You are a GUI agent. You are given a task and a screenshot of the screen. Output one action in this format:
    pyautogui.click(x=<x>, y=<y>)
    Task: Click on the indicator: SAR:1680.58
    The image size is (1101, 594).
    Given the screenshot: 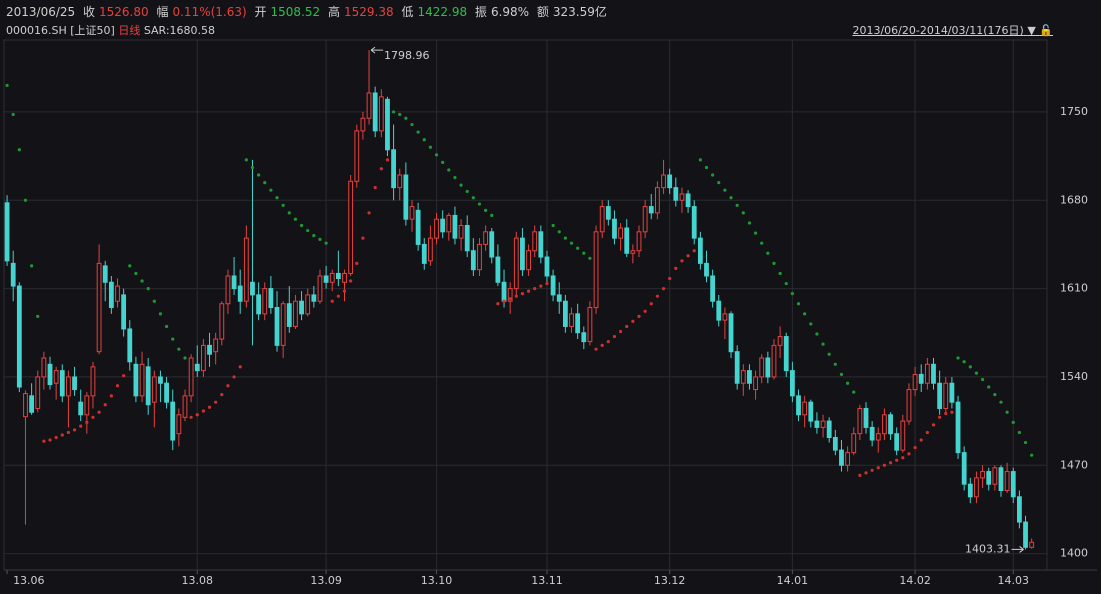 What is the action you would take?
    pyautogui.click(x=179, y=30)
    